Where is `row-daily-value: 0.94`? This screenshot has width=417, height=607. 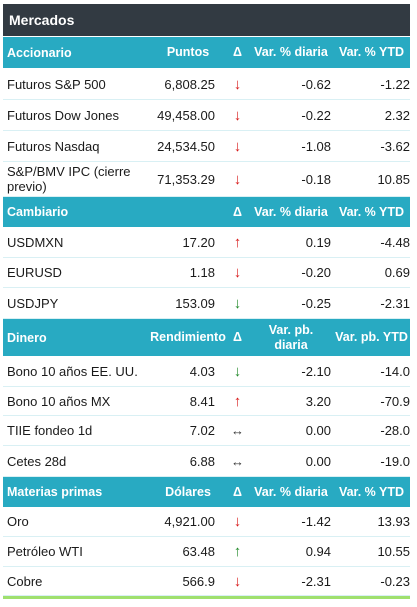
row-daily-value: 0.94 is located at coordinates (318, 551).